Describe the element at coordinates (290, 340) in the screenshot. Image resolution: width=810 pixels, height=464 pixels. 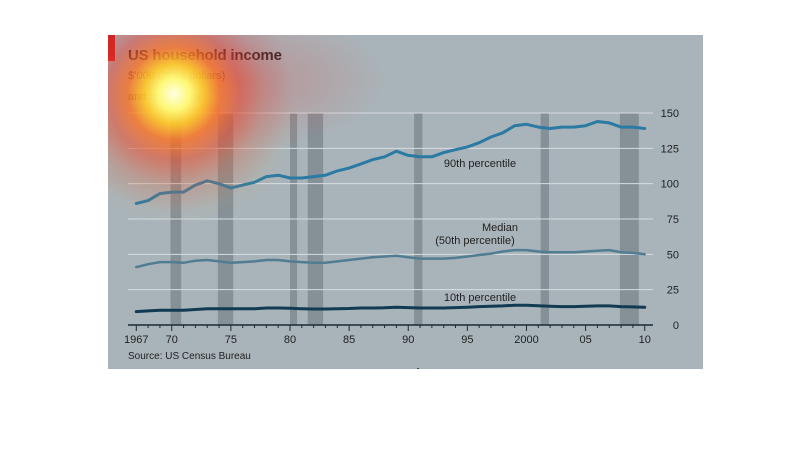
I see `x-tick-label: 80` at that location.